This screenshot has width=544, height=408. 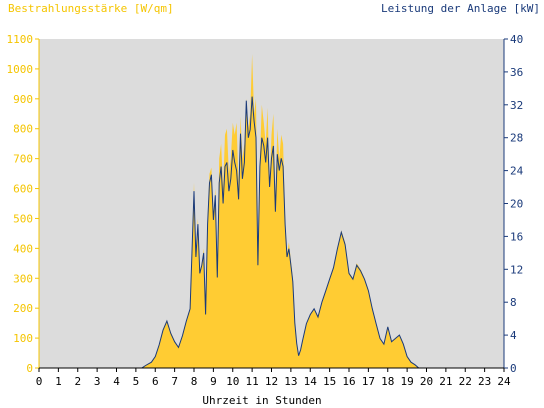 I want to click on x-tick-label: 21, so click(x=445, y=381).